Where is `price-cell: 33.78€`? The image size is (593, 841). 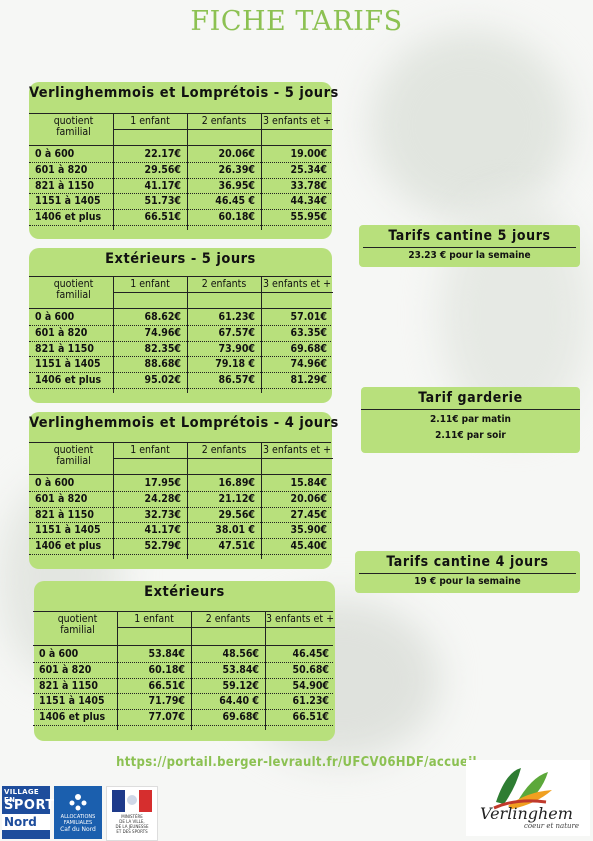 price-cell: 33.78€ is located at coordinates (308, 185).